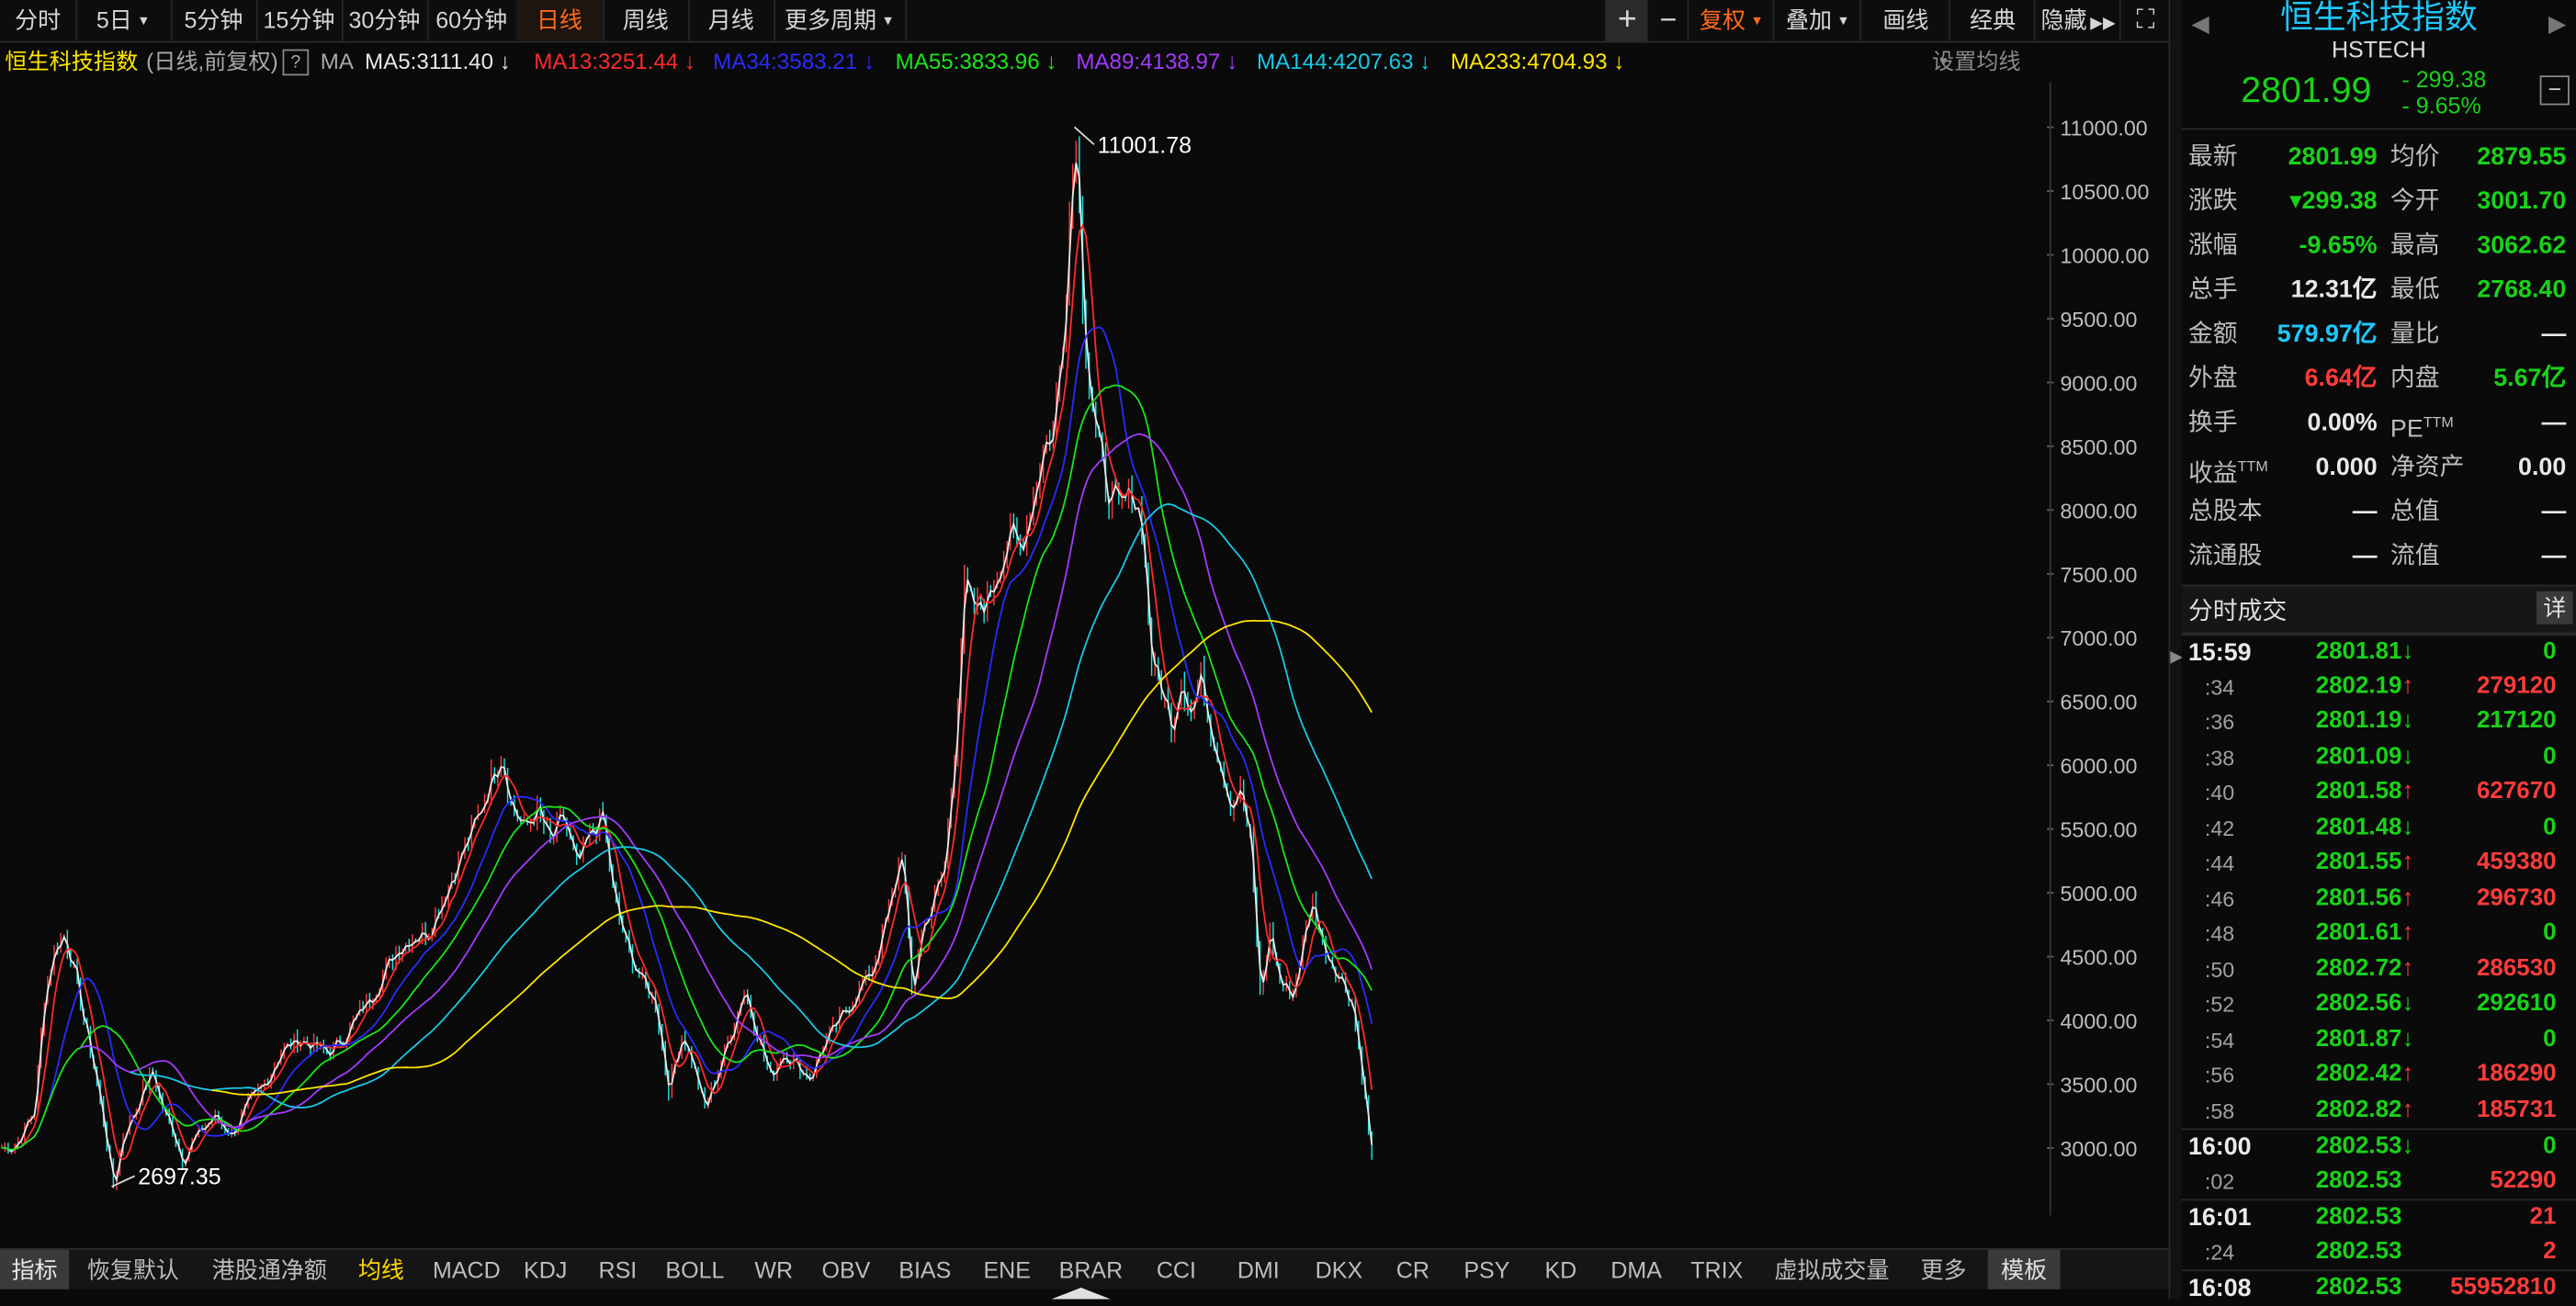  I want to click on fuquan-dropdown: 复权 ▼, so click(1731, 21).